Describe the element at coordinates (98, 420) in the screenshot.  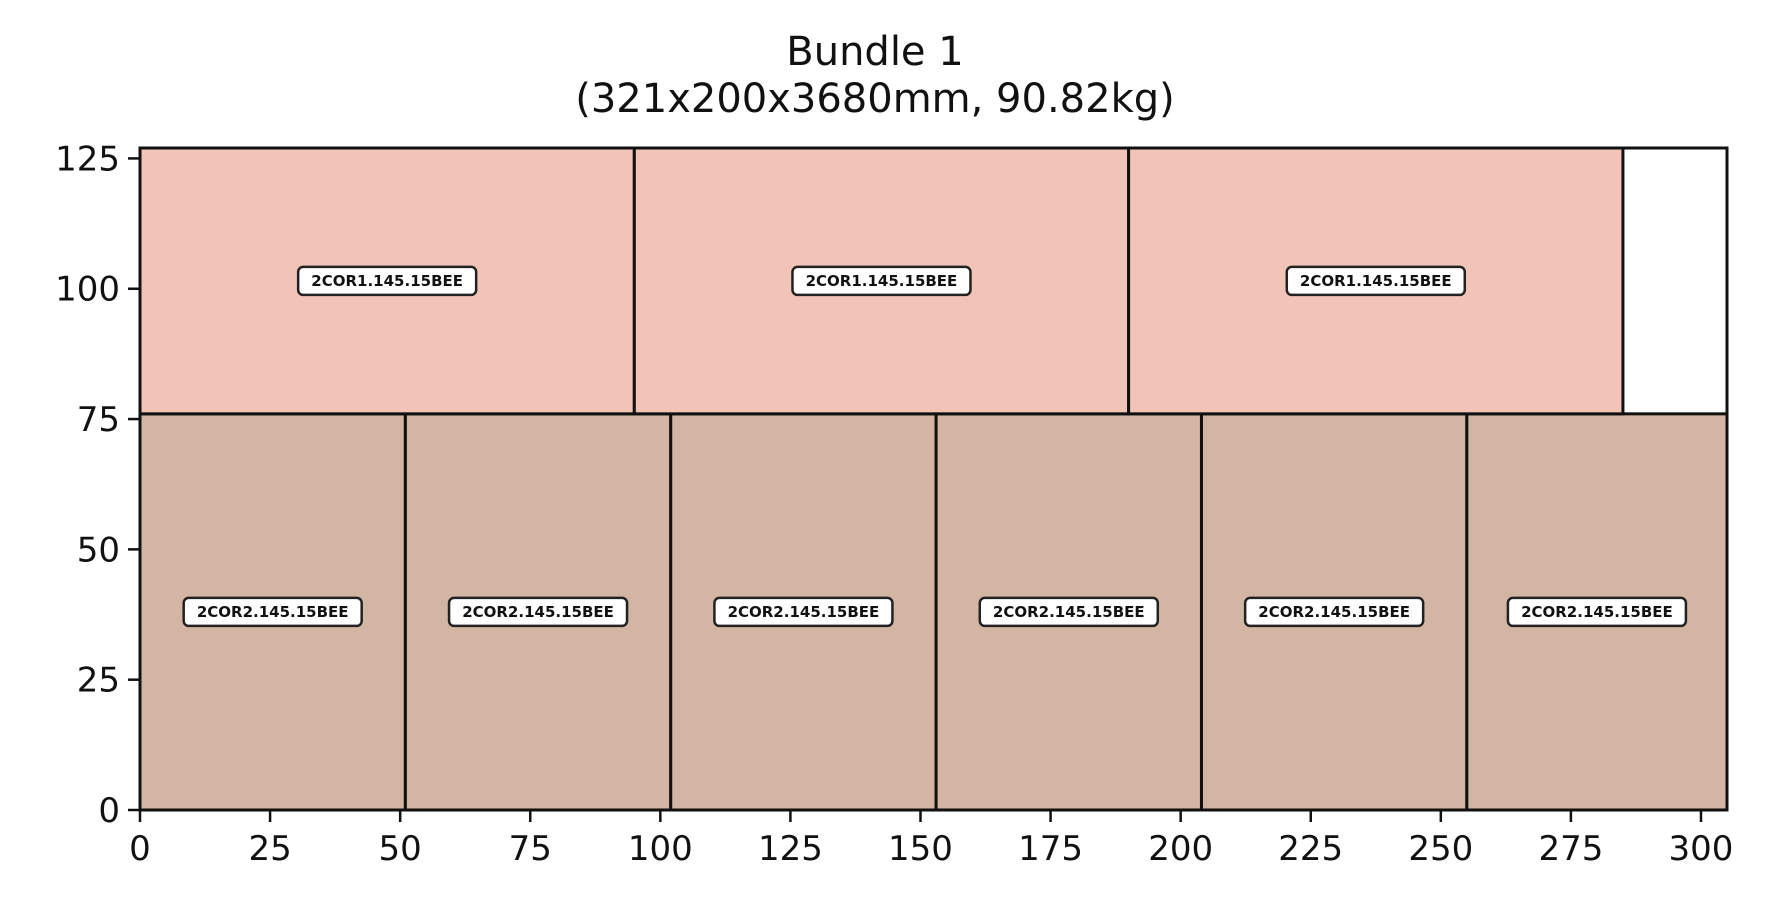
I see `y-tick-label: 75` at that location.